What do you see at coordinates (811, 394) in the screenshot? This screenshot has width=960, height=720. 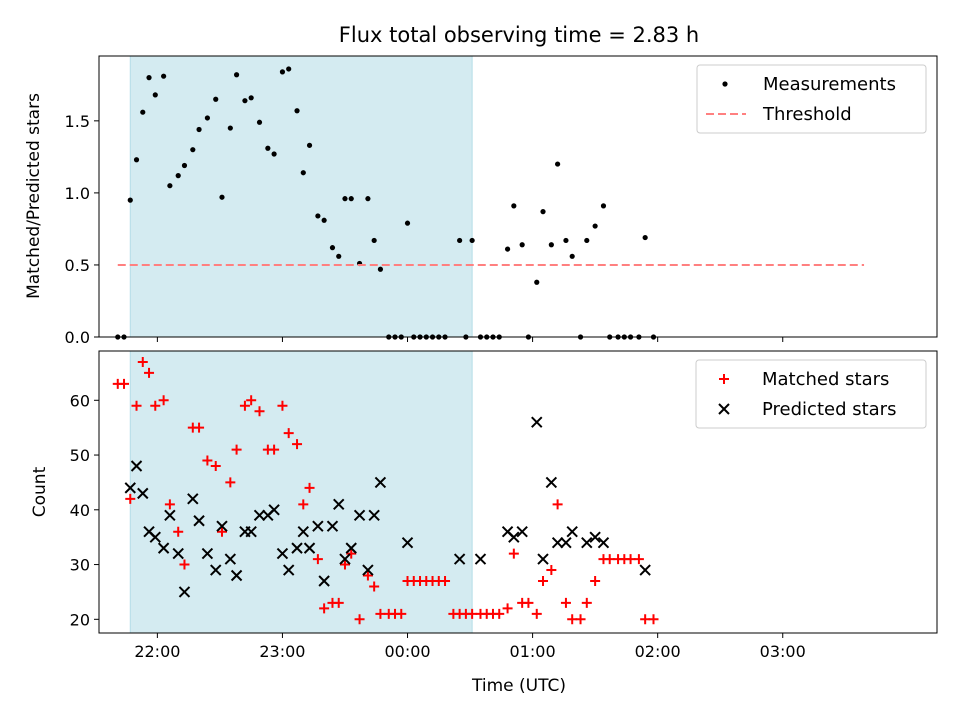 I see `legend-box` at bounding box center [811, 394].